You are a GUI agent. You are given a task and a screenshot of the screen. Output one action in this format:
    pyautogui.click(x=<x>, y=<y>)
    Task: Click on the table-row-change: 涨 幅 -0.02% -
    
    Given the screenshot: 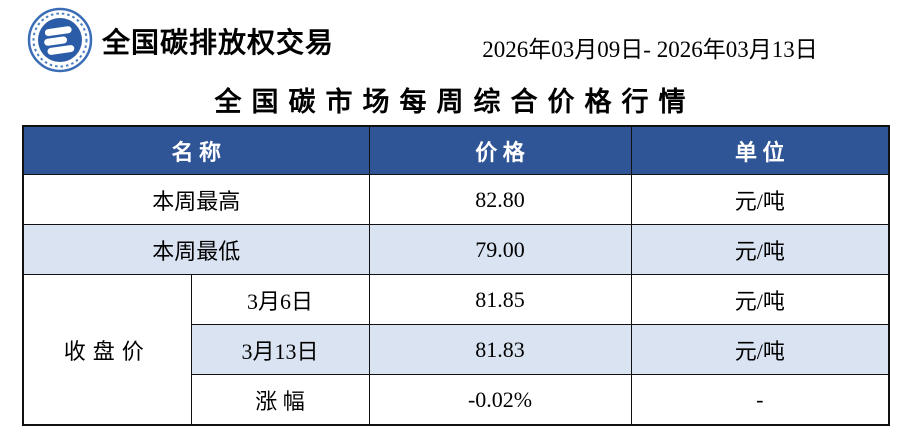 What is the action you would take?
    pyautogui.click(x=456, y=400)
    